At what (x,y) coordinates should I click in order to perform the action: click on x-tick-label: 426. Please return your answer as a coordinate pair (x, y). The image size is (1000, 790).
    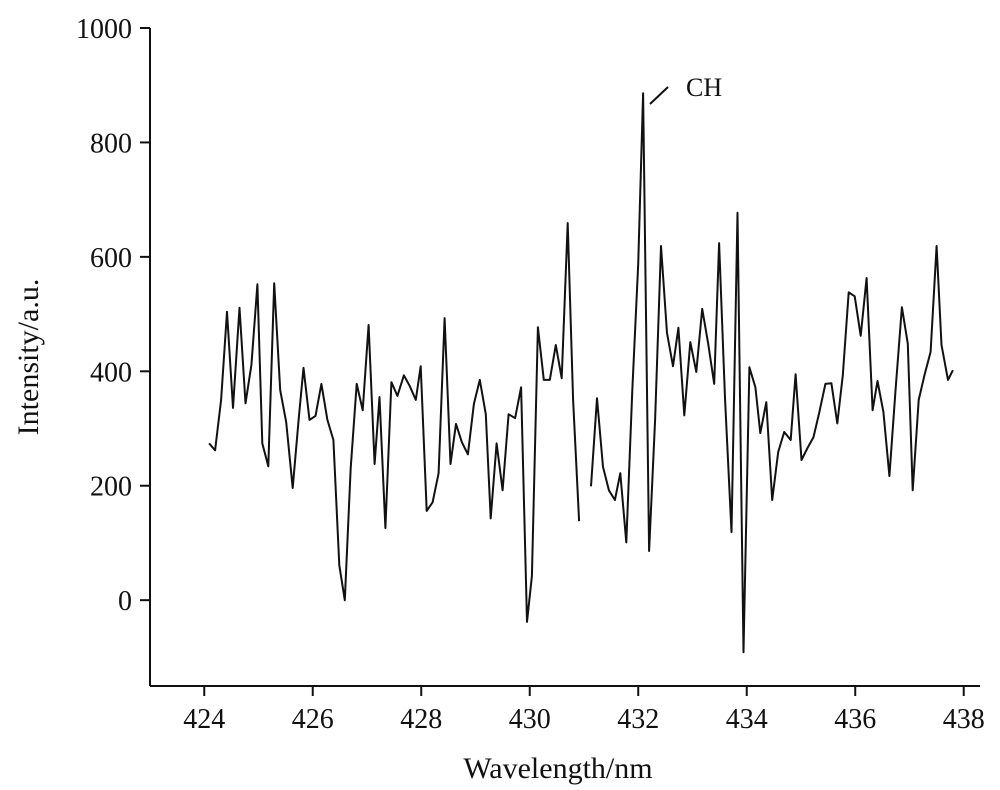
    Looking at the image, I should click on (313, 719).